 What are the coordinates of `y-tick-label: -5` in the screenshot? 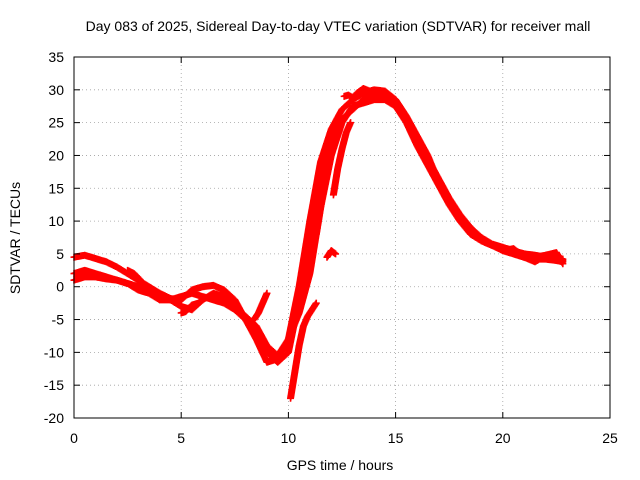 It's located at (58, 320).